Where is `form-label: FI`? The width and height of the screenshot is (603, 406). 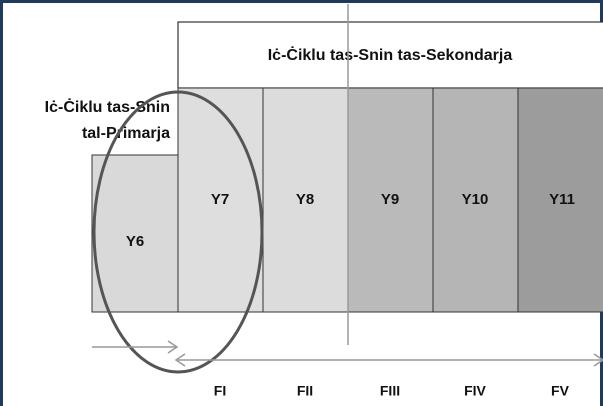 form-label: FI is located at coordinates (220, 391).